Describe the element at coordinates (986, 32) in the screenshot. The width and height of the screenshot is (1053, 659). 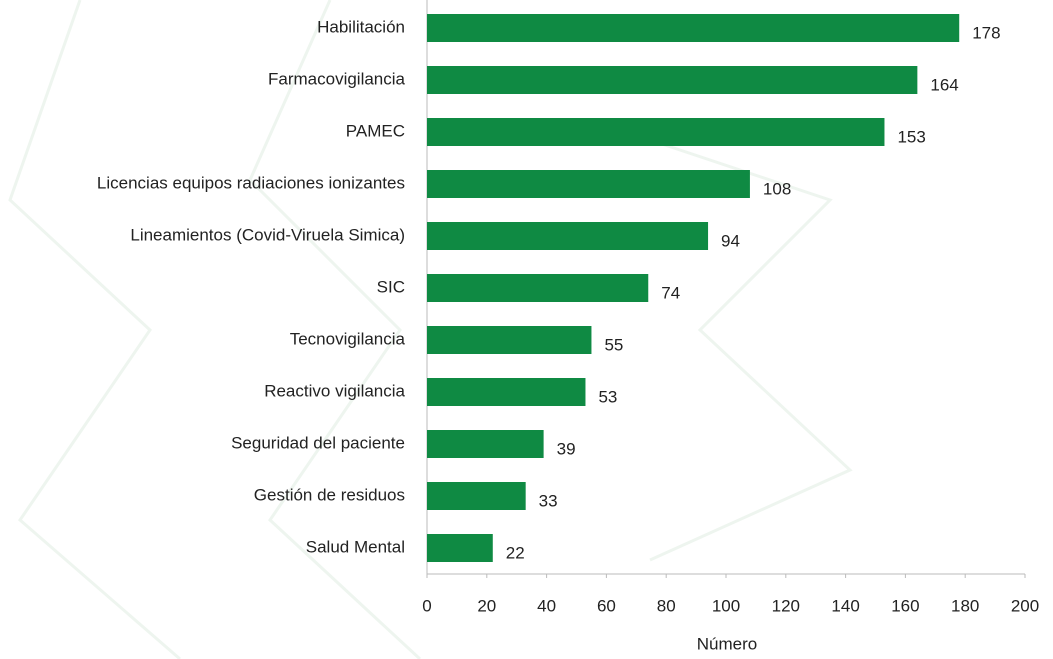
I see `data-label: 178` at that location.